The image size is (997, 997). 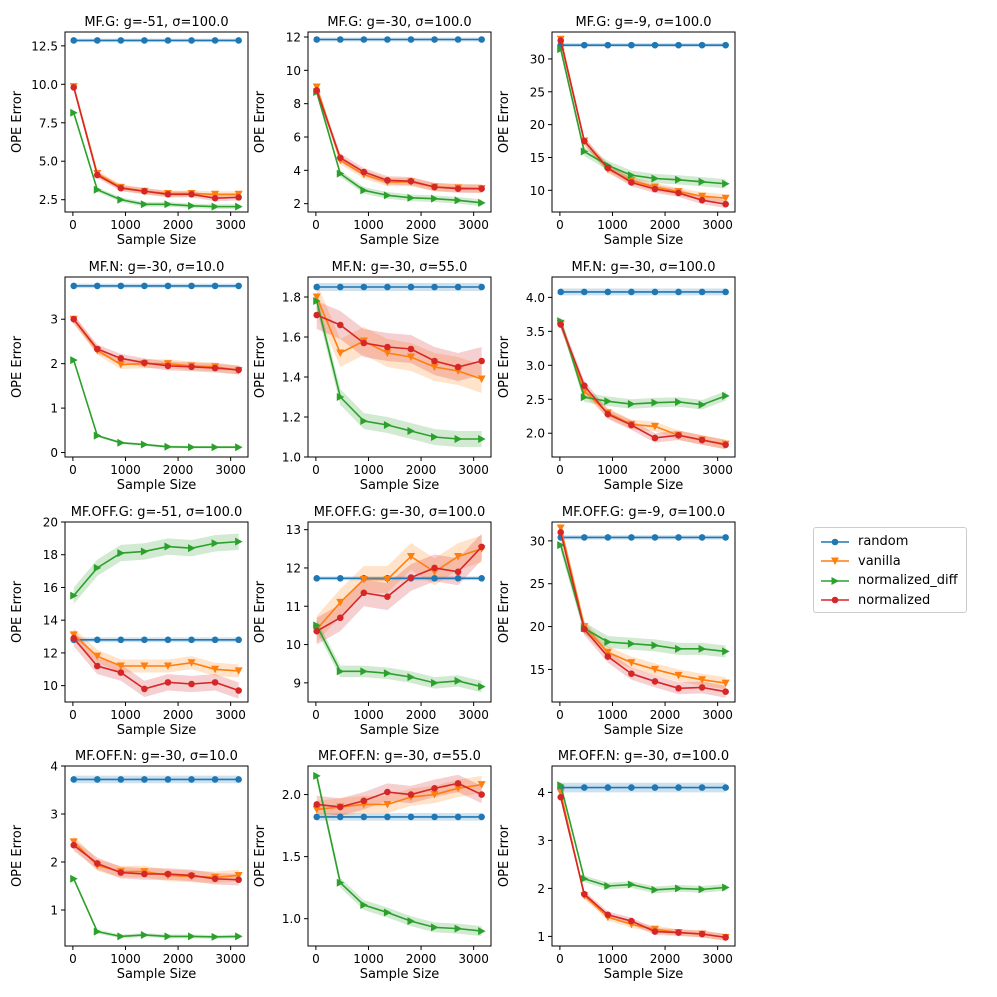 I want to click on y-tick-label: 15, so click(x=537, y=670).